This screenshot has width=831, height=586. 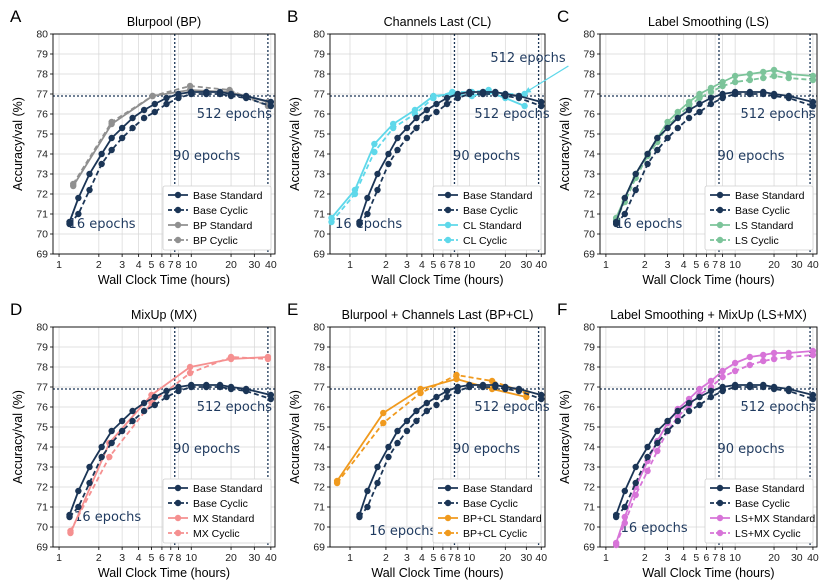 What do you see at coordinates (42, 388) in the screenshot?
I see `y-tick-label: 77` at bounding box center [42, 388].